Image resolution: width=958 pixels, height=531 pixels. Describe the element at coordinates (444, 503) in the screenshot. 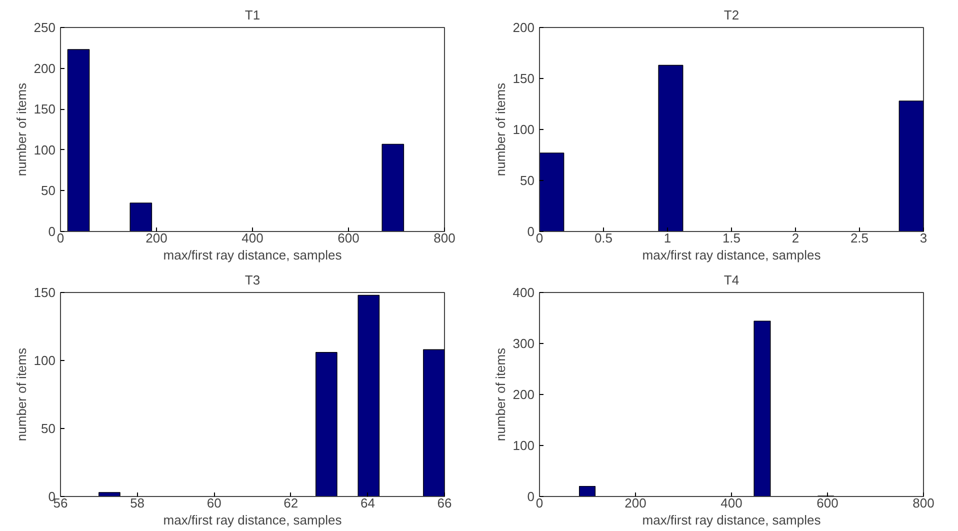

I see `x-tick-label: 66` at that location.